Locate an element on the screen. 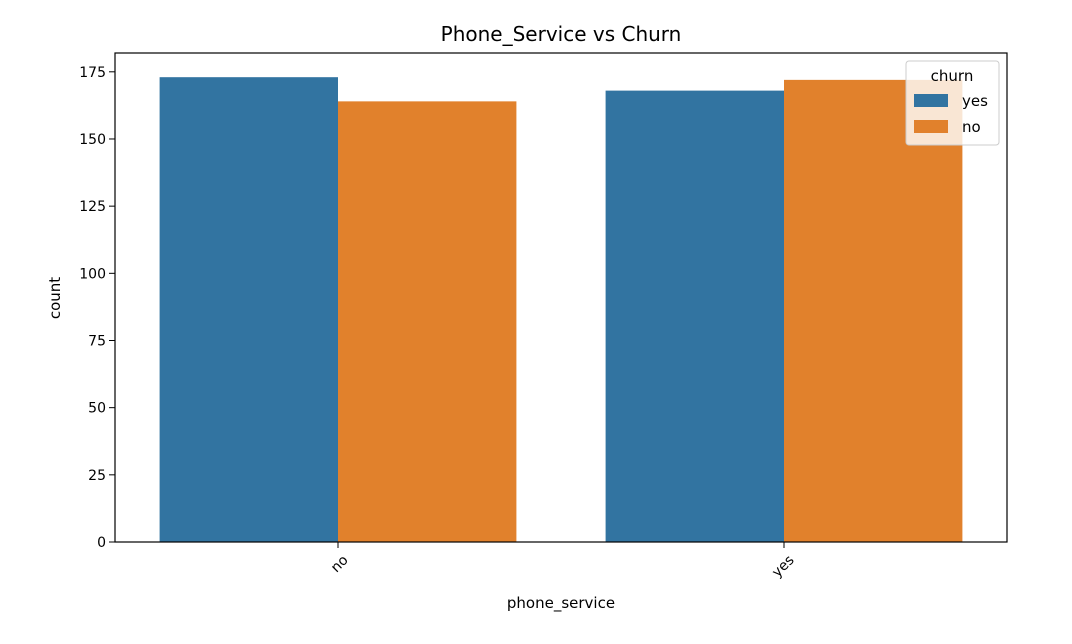  y-axis-ticks: 0 25 50 75 100 125 150 175 is located at coordinates (97, 308).